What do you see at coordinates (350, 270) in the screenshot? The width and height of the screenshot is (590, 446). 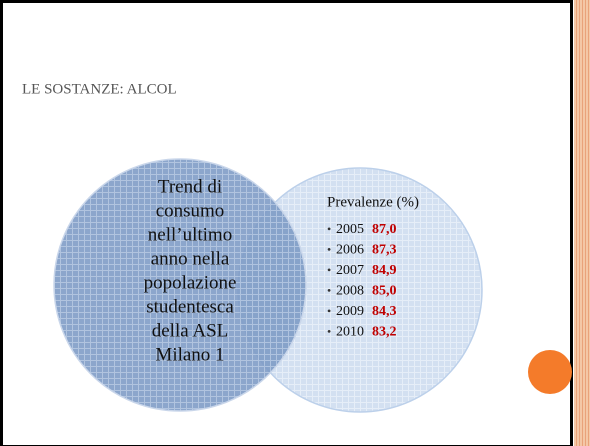 I see `item-year: 2007` at bounding box center [350, 270].